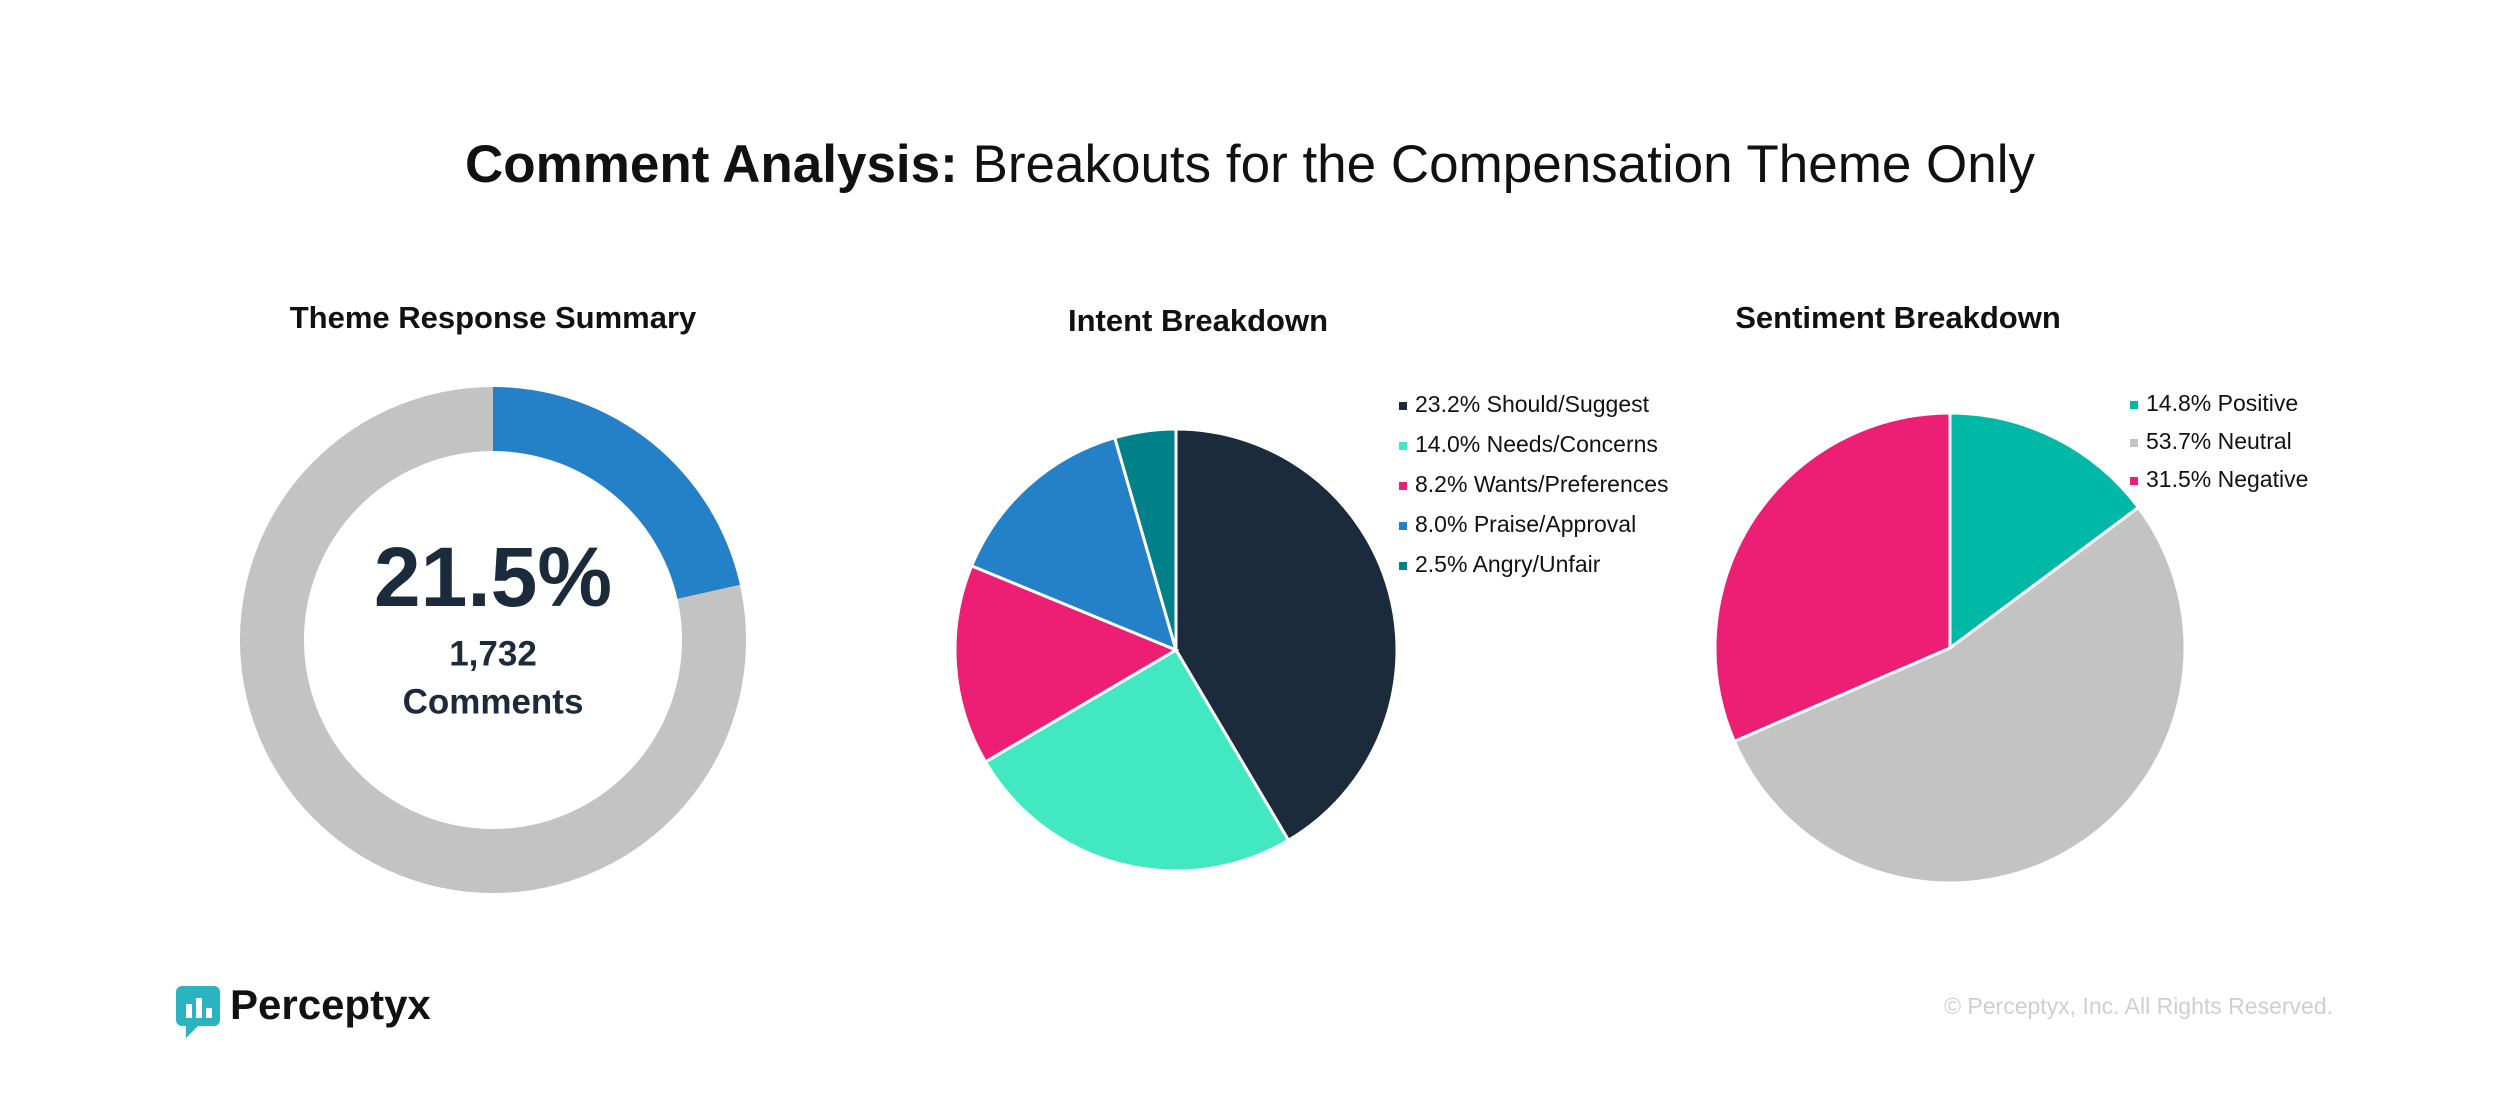 The height and width of the screenshot is (1120, 2500). What do you see at coordinates (1441, 564) in the screenshot?
I see `legend-value: 2.5%` at bounding box center [1441, 564].